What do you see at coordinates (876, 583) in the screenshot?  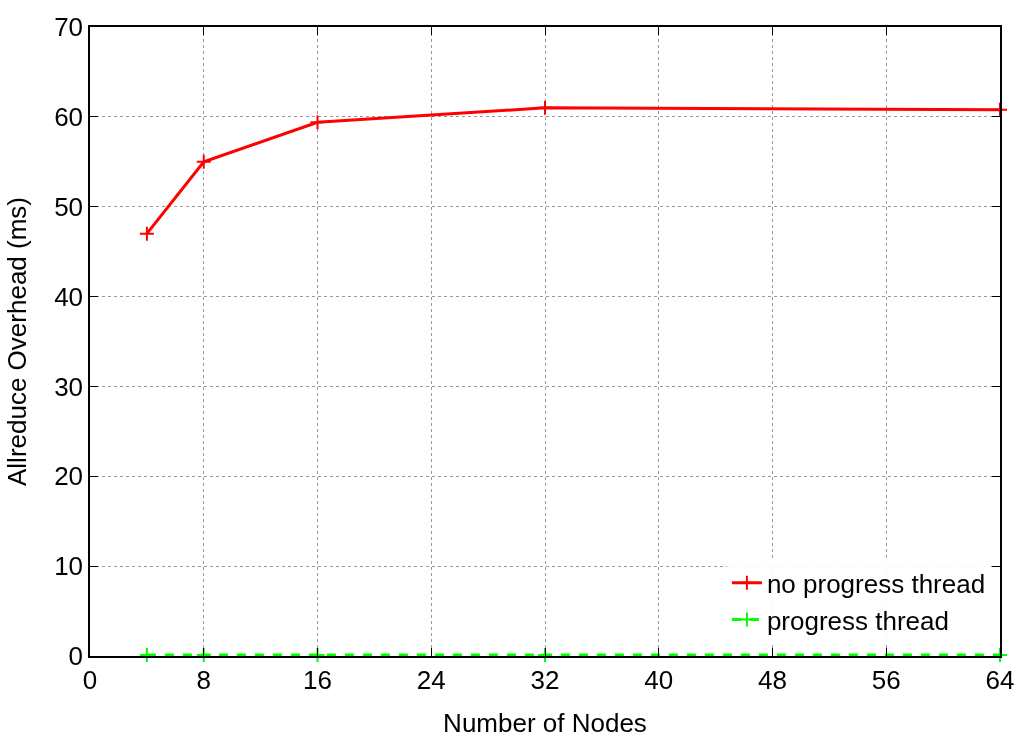 I see `legend-label: no progress thread` at bounding box center [876, 583].